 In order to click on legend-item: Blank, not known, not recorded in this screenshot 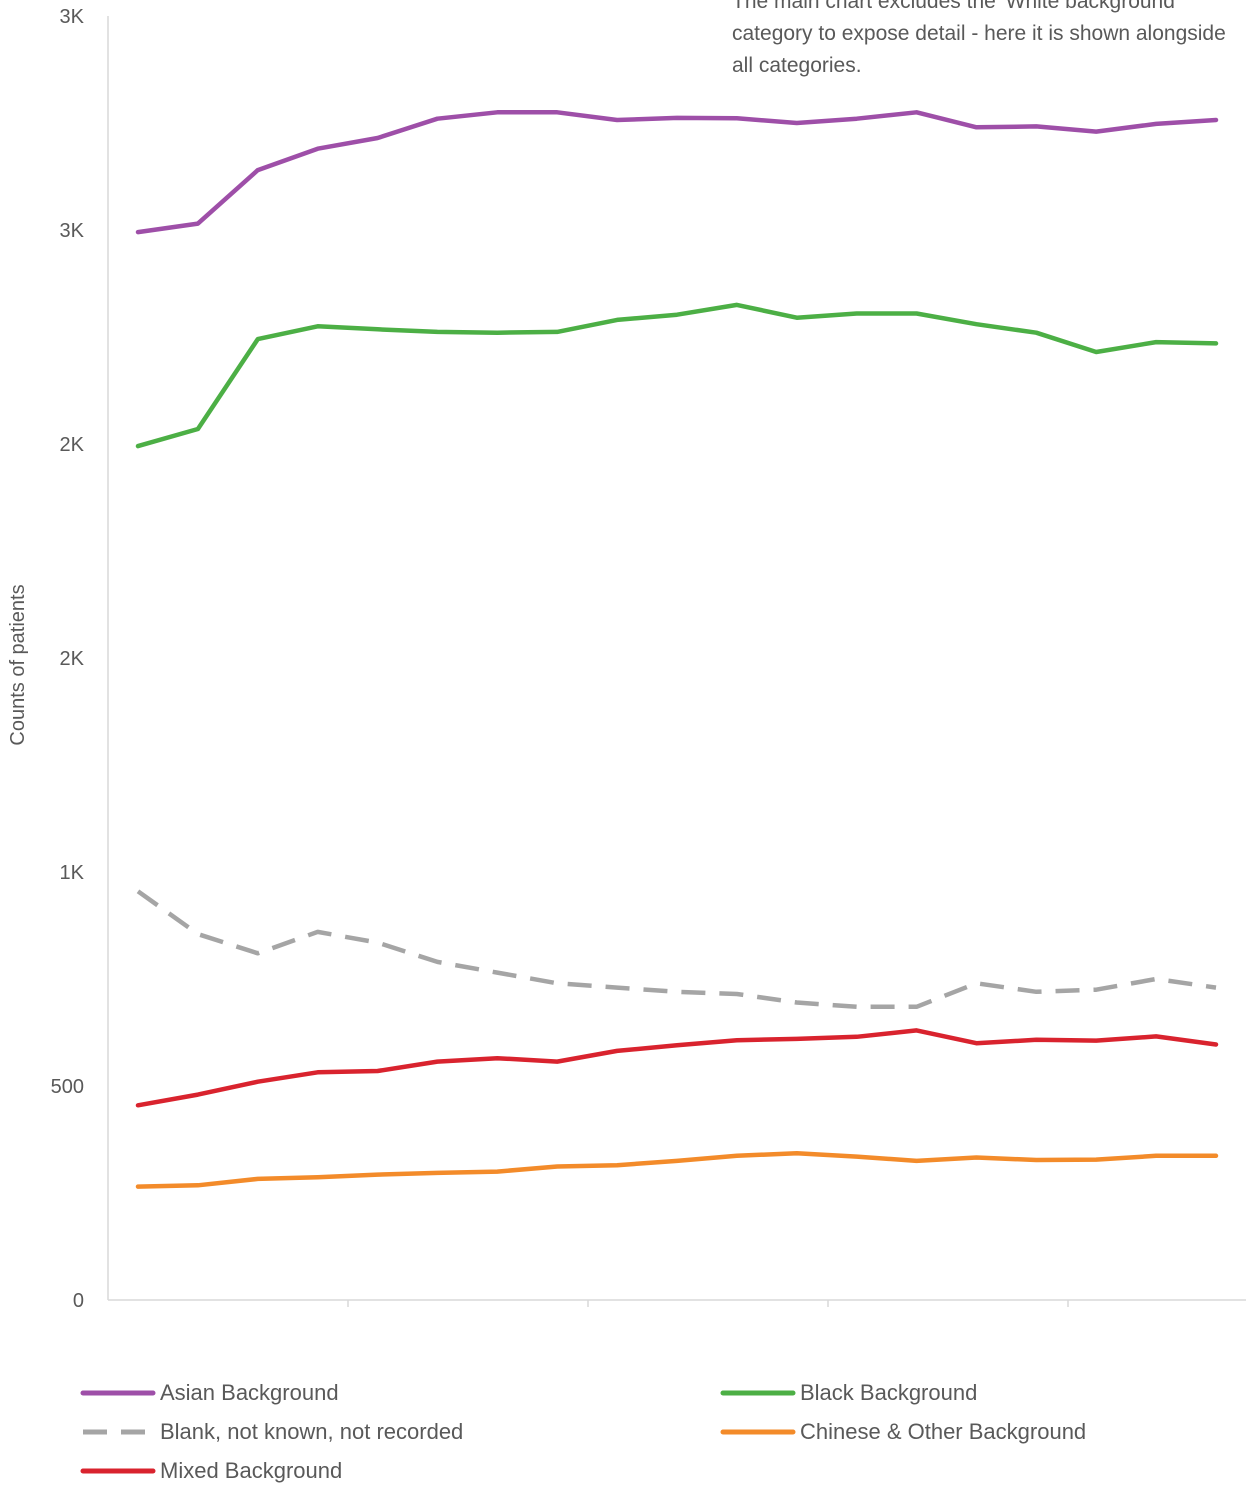, I will do `click(271, 1432)`.